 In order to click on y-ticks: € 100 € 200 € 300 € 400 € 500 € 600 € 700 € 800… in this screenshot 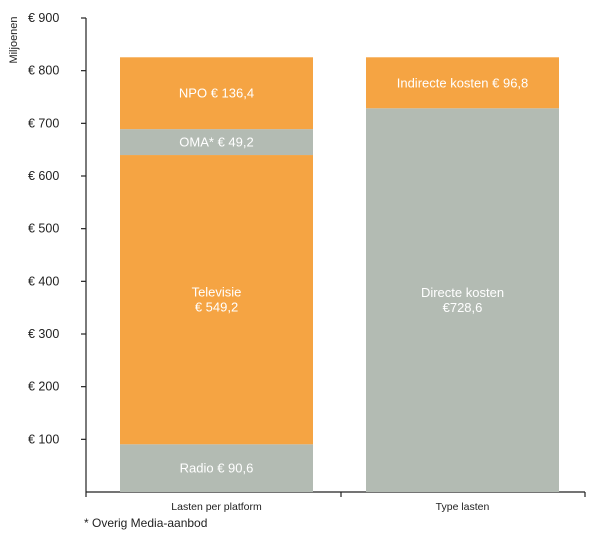, I will do `click(57, 228)`.